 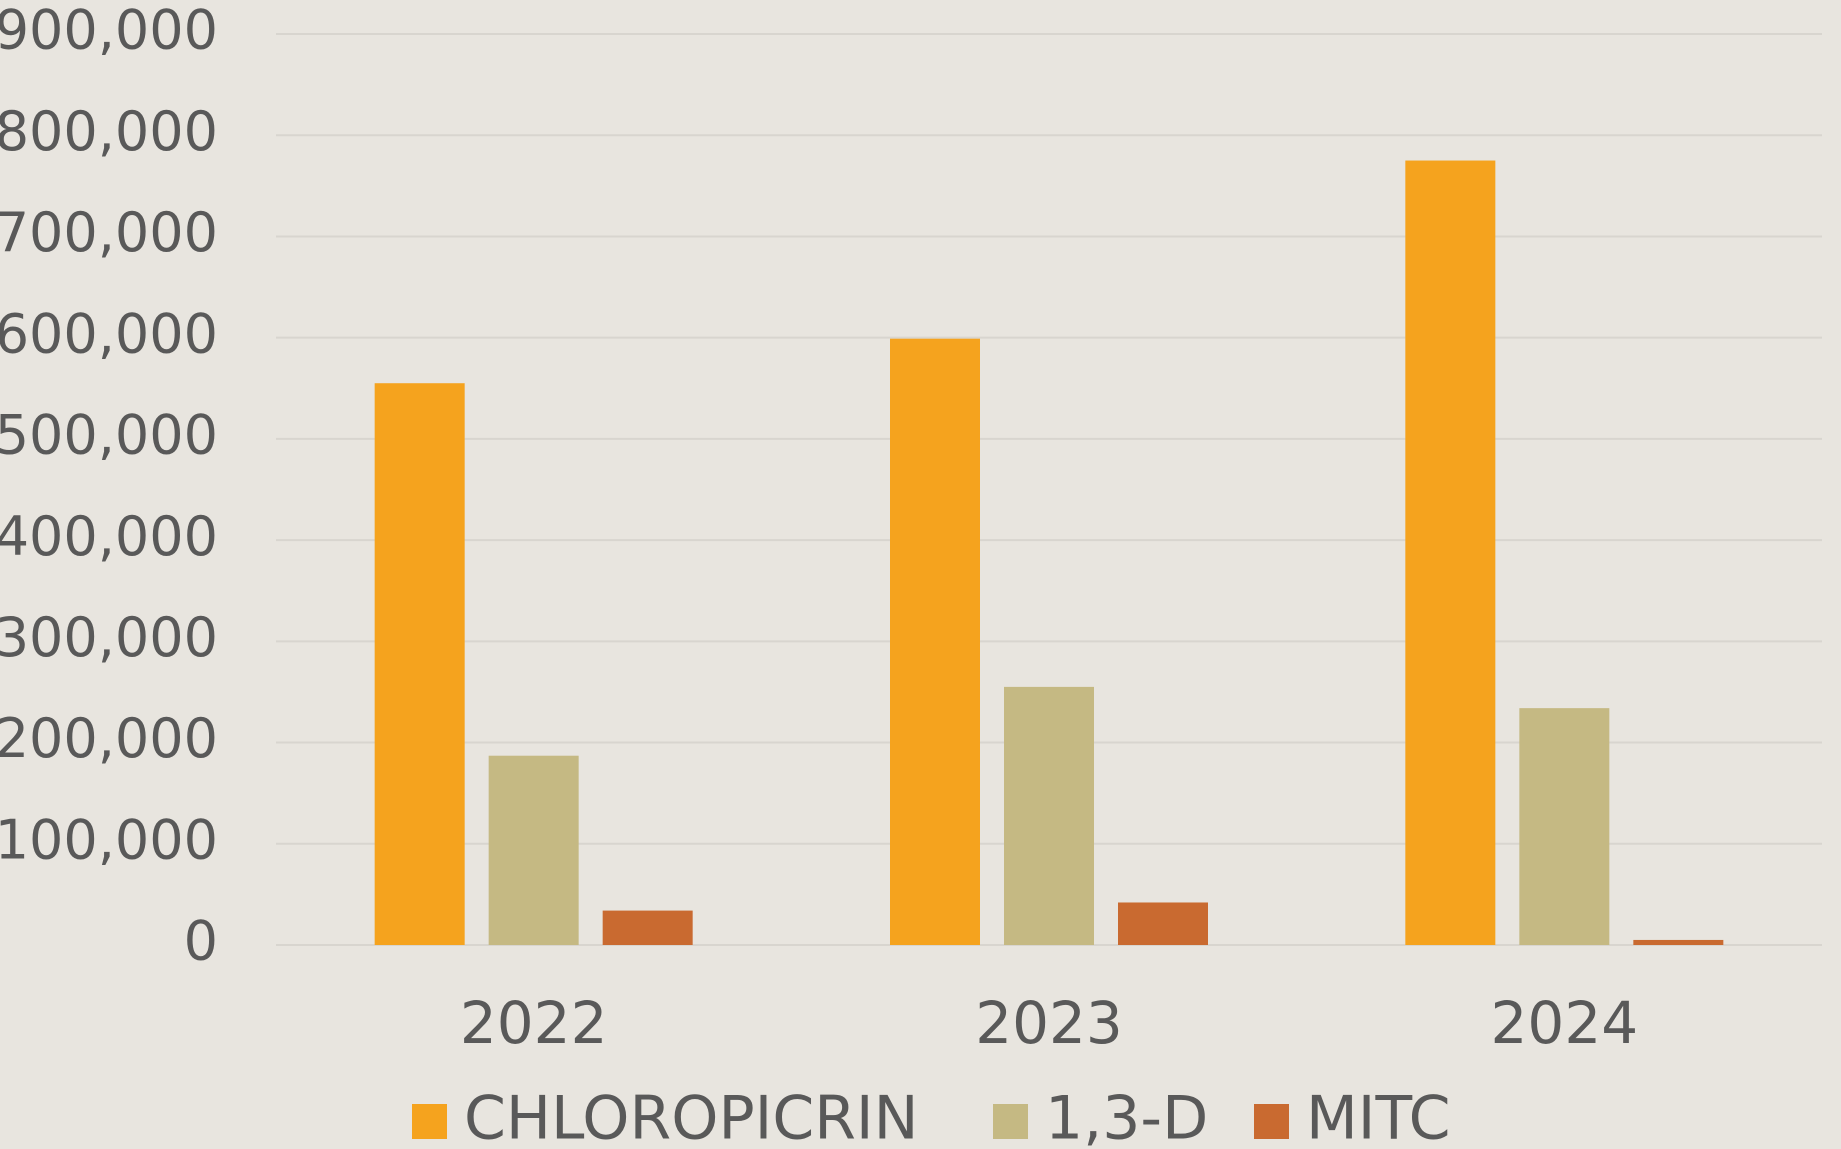 I want to click on x-tick-label: 2024, so click(x=1565, y=1023).